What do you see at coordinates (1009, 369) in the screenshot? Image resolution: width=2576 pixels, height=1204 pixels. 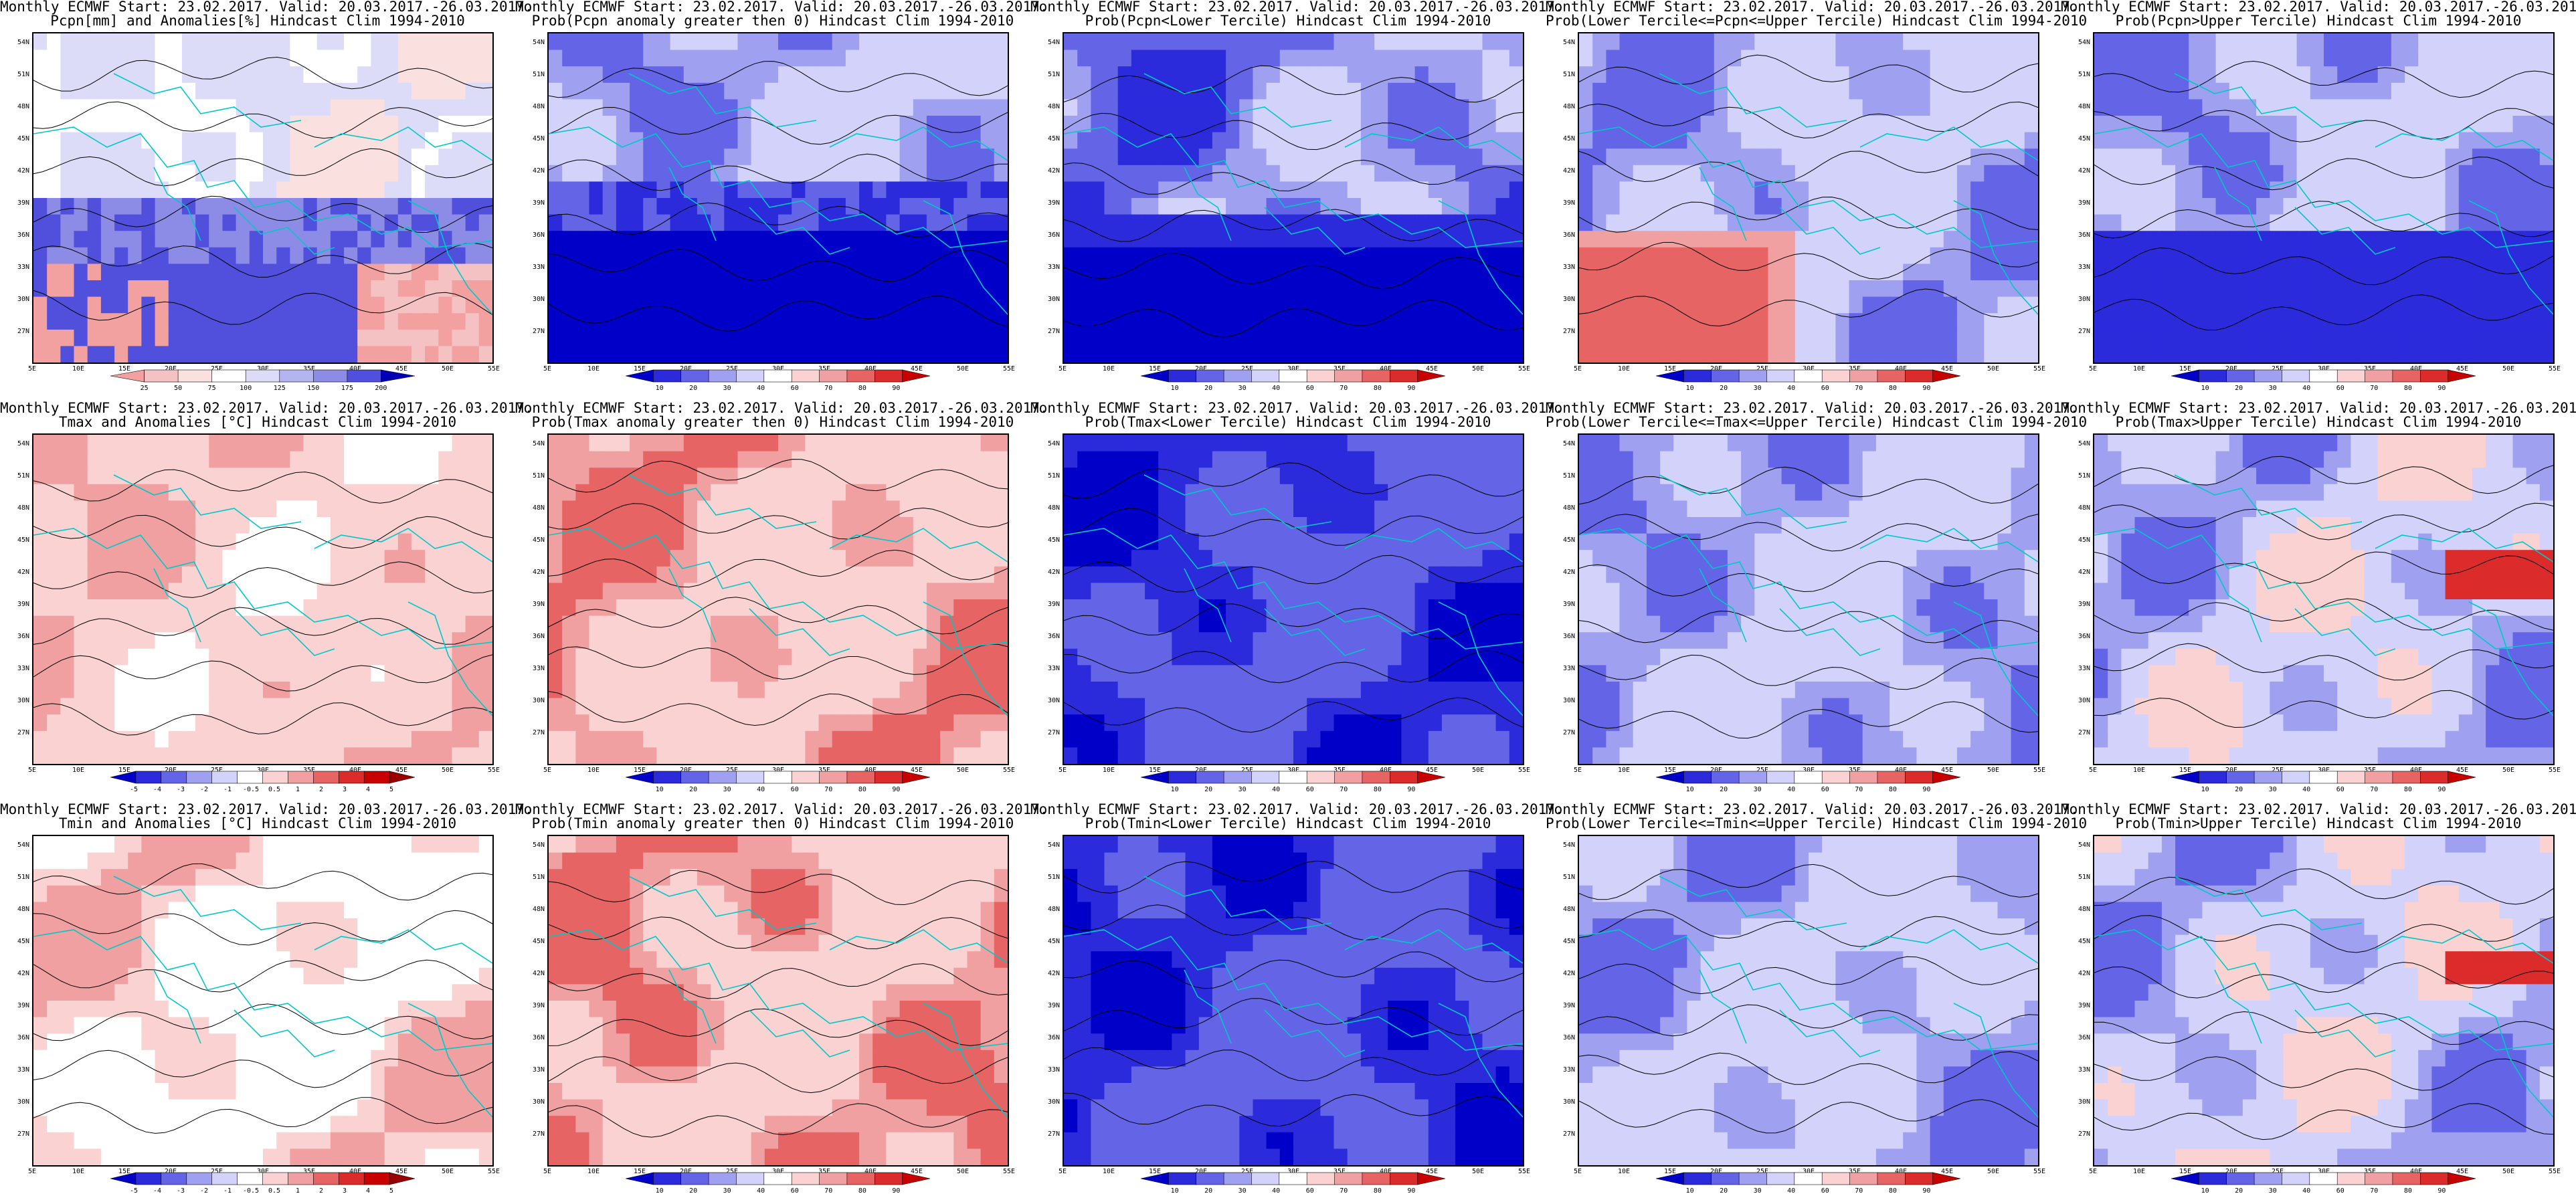 I see `longitude-label: 55E` at bounding box center [1009, 369].